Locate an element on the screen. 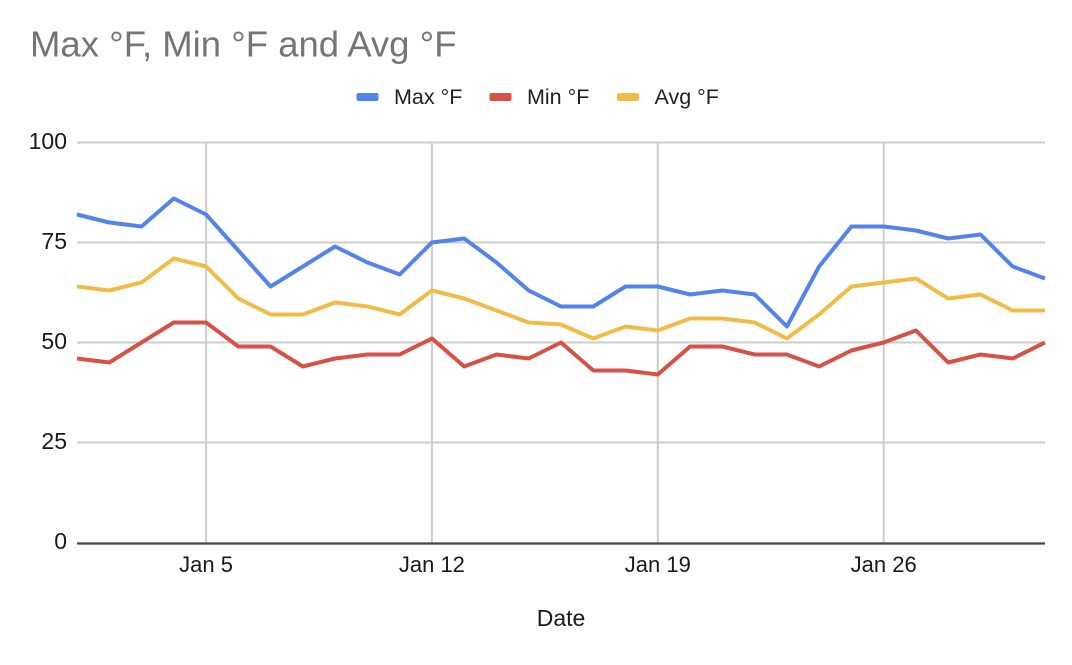  svg-text: Jan 19 is located at coordinates (658, 564).